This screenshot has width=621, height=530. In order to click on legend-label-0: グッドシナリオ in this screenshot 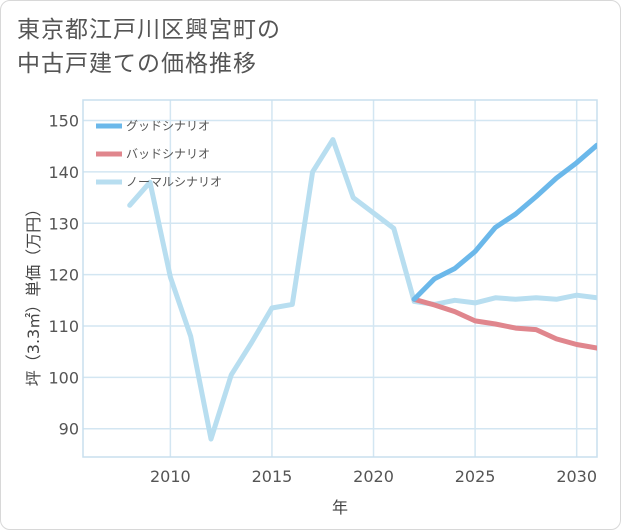, I will do `click(168, 126)`.